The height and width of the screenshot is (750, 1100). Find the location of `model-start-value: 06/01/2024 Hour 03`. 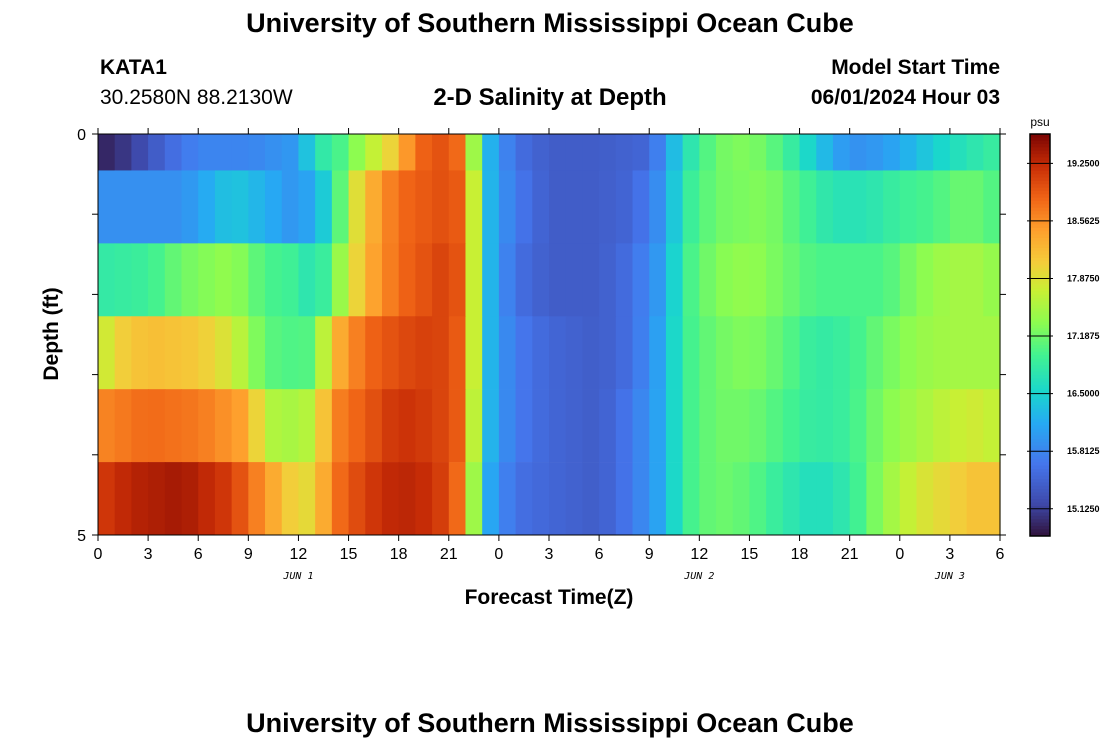

model-start-value: 06/01/2024 Hour 03 is located at coordinates (905, 97).